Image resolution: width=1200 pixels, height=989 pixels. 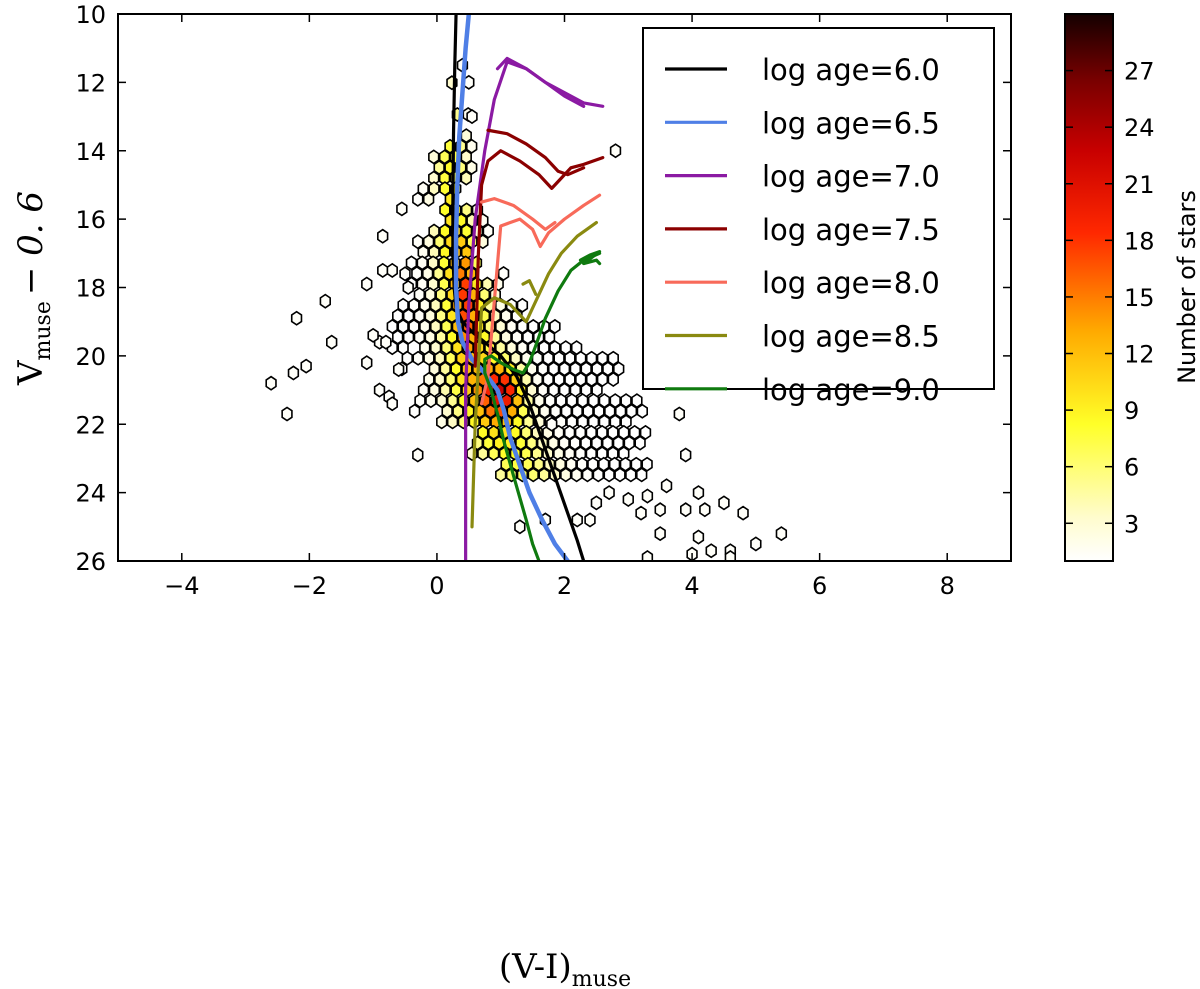 What do you see at coordinates (851, 177) in the screenshot?
I see `legend-label: log age=7.0` at bounding box center [851, 177].